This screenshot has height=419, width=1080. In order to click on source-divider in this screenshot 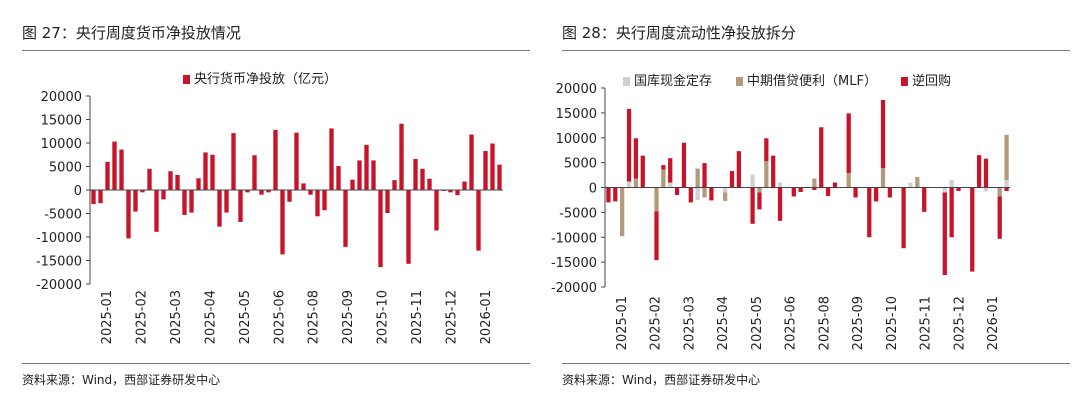, I will do `click(276, 363)`.